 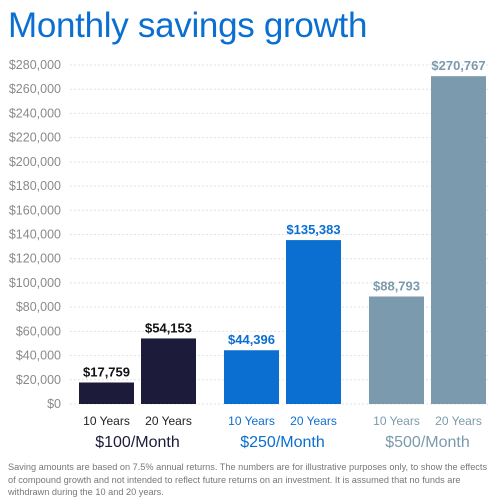 What do you see at coordinates (35, 259) in the screenshot?
I see `y-tick-label: $120,000` at bounding box center [35, 259].